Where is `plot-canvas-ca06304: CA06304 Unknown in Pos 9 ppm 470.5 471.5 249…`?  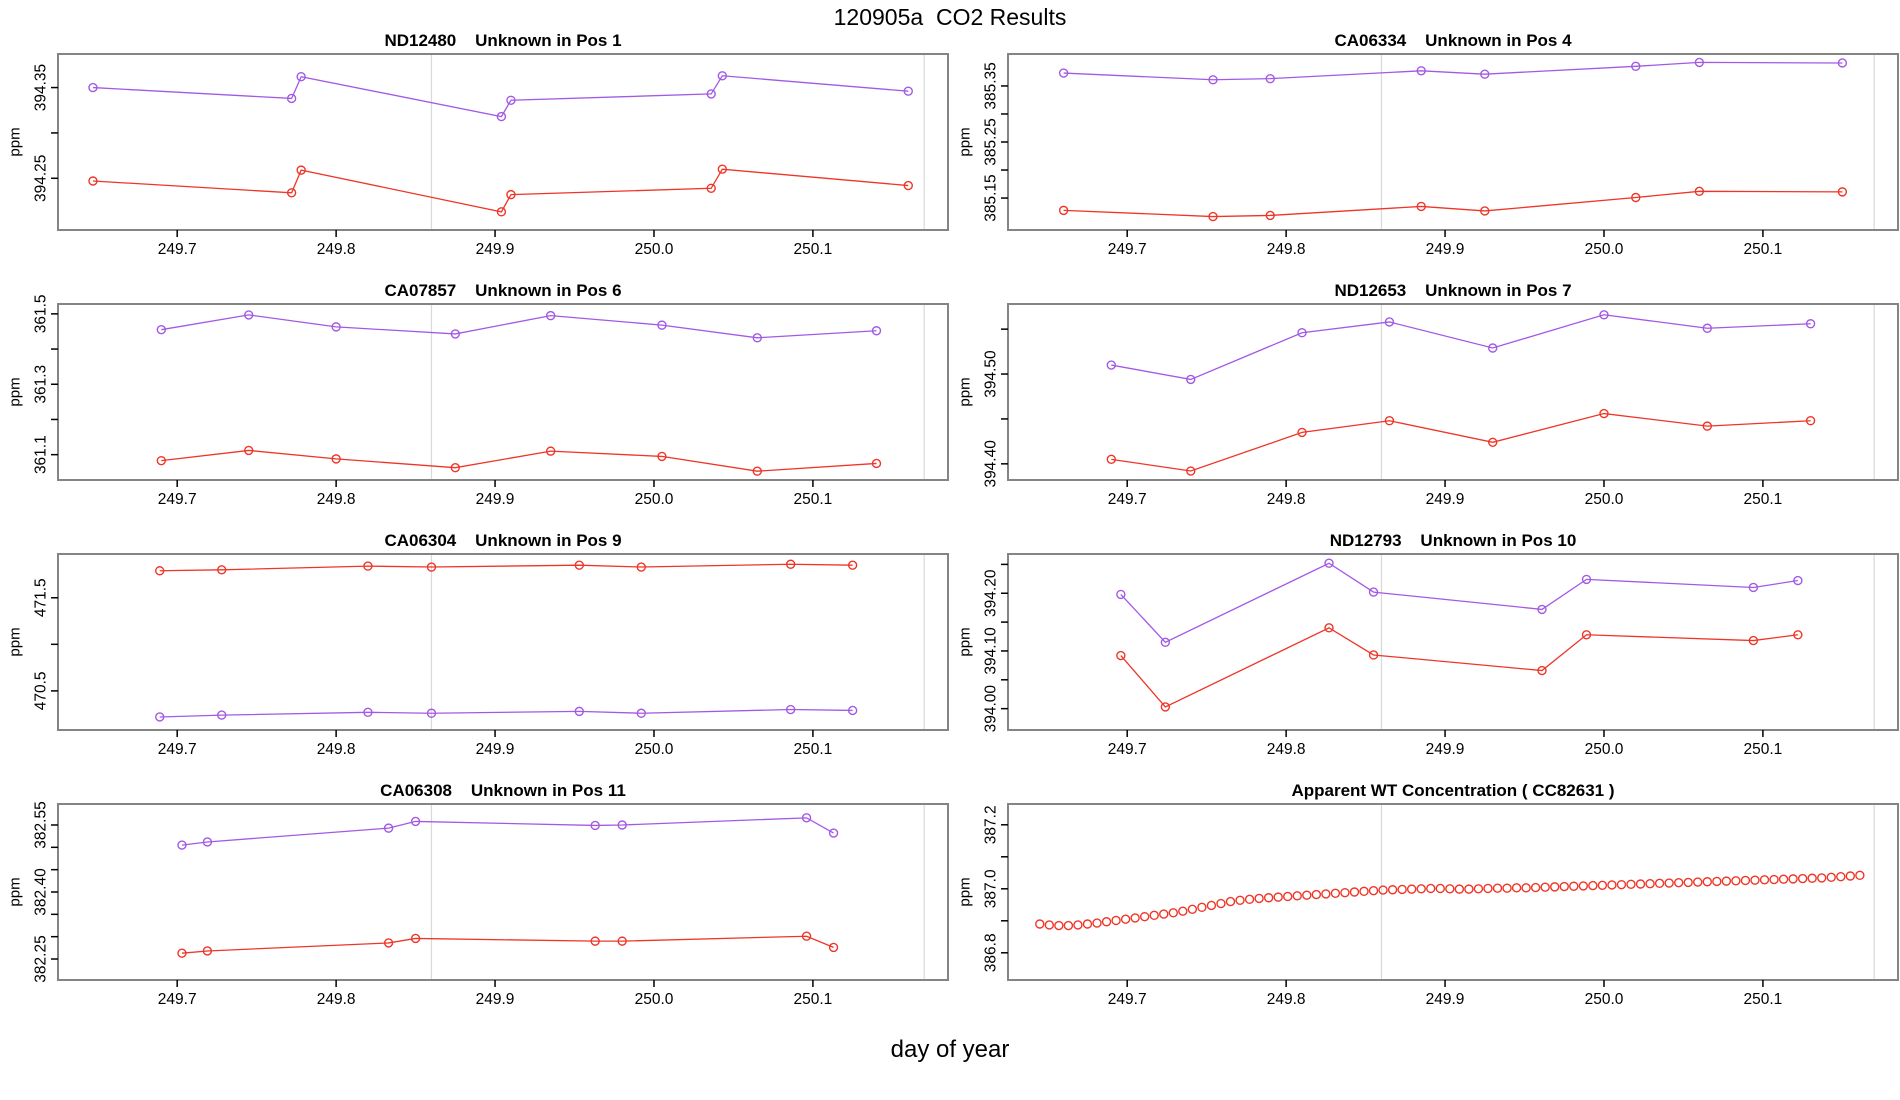 plot-canvas-ca06304: CA06304 Unknown in Pos 9 ppm 470.5 471.5 249… is located at coordinates (477, 644).